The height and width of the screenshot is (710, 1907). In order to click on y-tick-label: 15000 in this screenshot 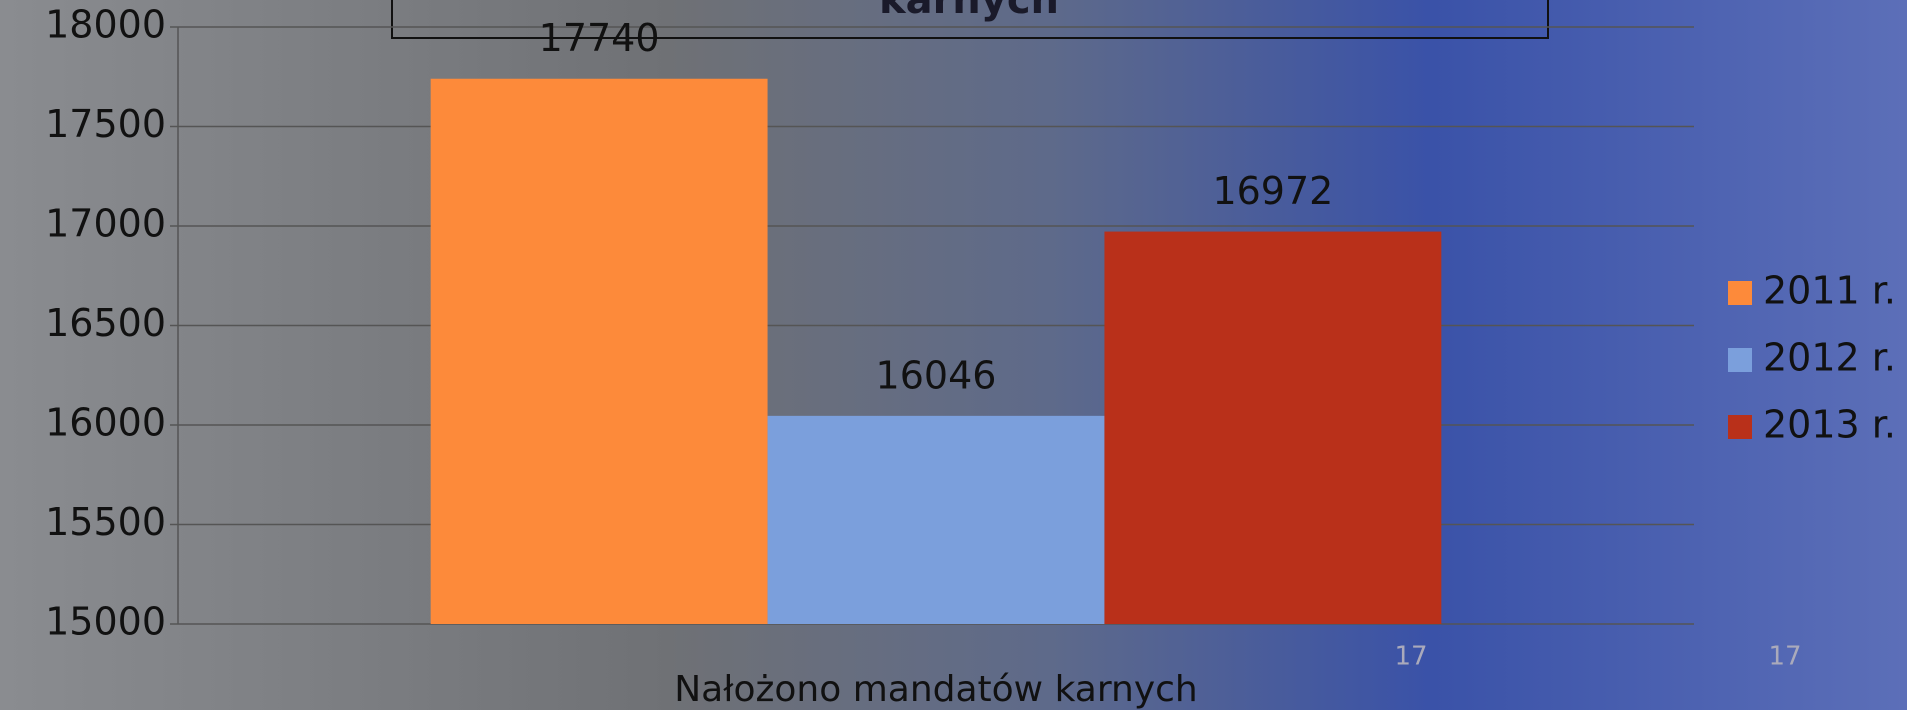, I will do `click(105, 622)`.